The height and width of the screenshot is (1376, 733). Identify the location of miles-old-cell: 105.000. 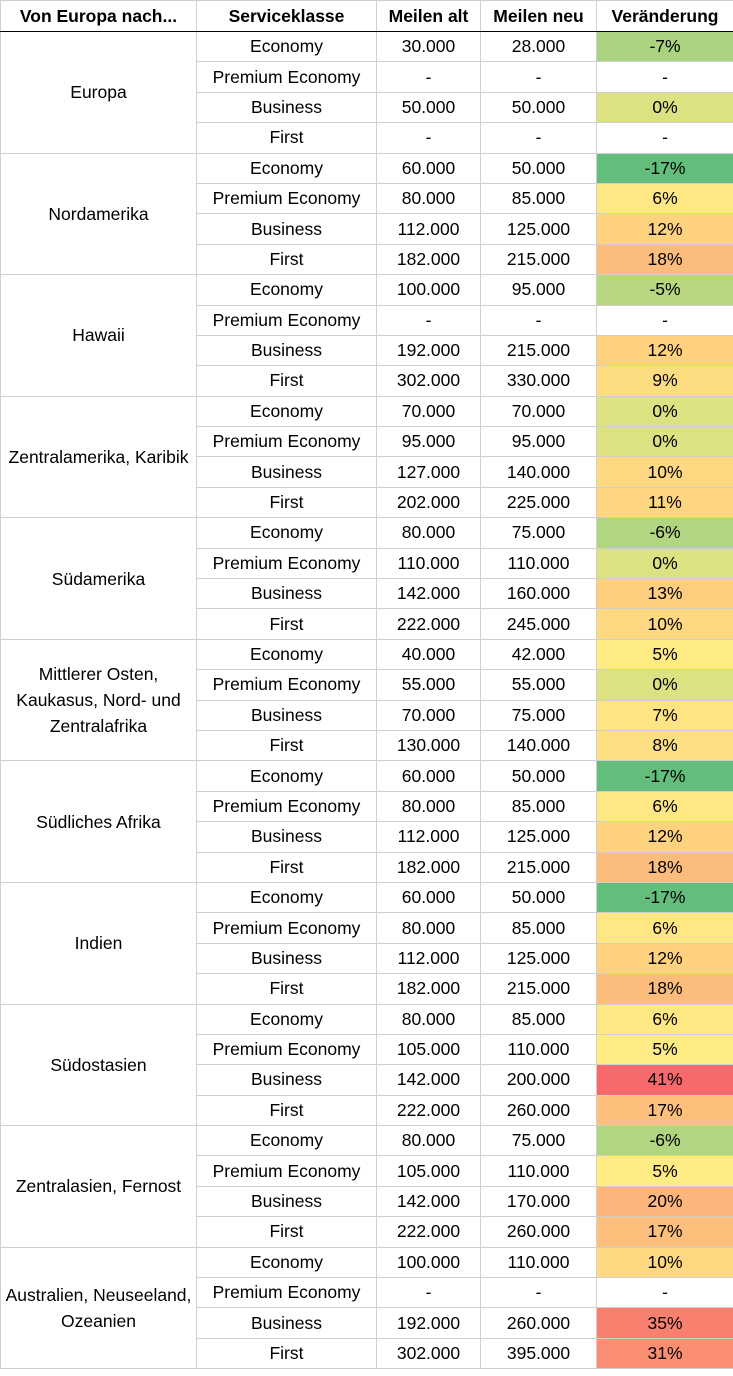
(428, 1049).